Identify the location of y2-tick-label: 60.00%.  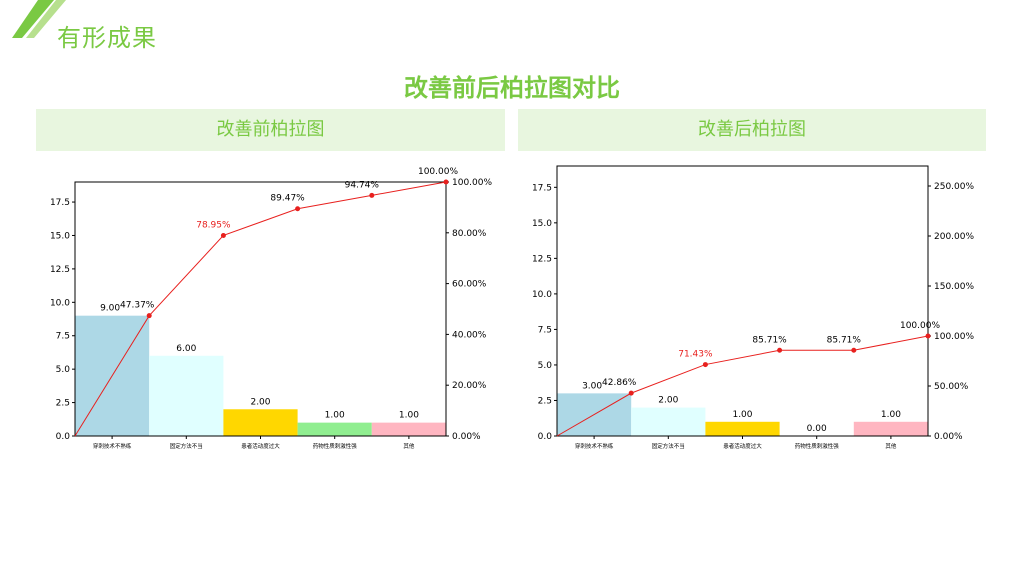
(469, 285).